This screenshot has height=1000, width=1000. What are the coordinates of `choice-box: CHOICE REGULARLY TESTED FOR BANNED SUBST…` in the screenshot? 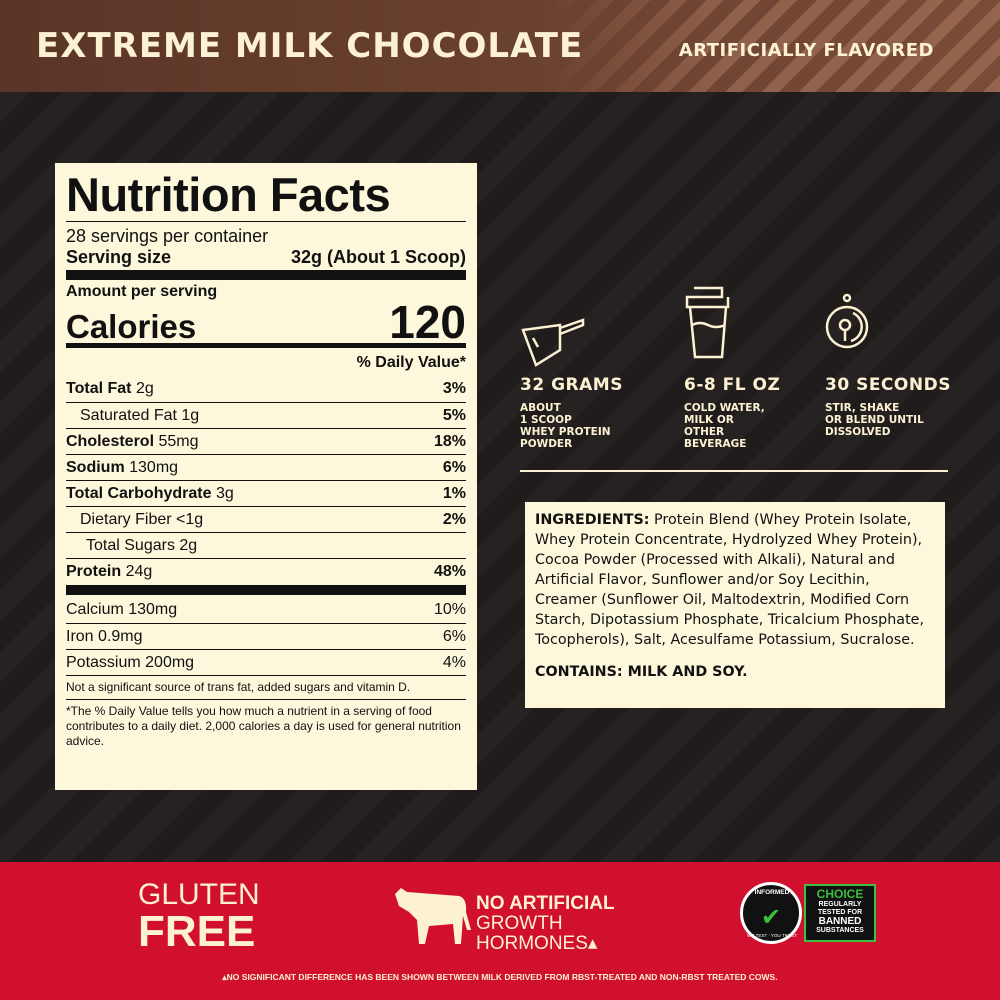 It's located at (840, 913).